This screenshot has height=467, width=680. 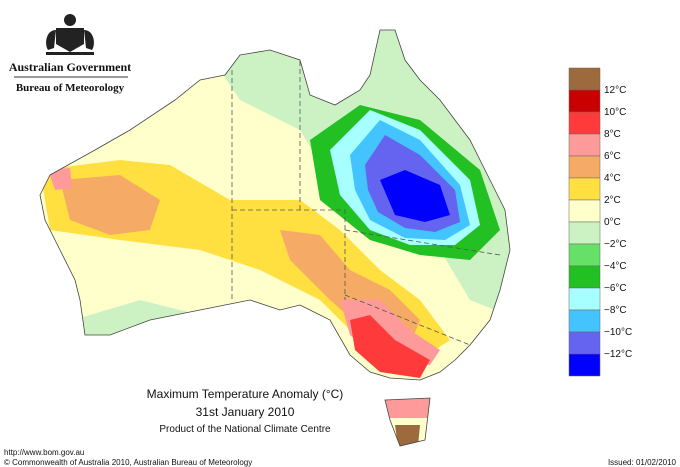 I want to click on coat-of-arms, so click(x=70, y=34).